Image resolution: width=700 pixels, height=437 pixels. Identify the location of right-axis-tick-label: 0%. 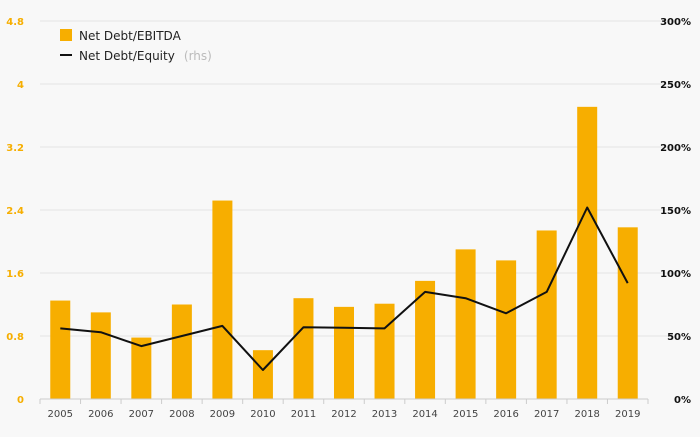
(682, 400).